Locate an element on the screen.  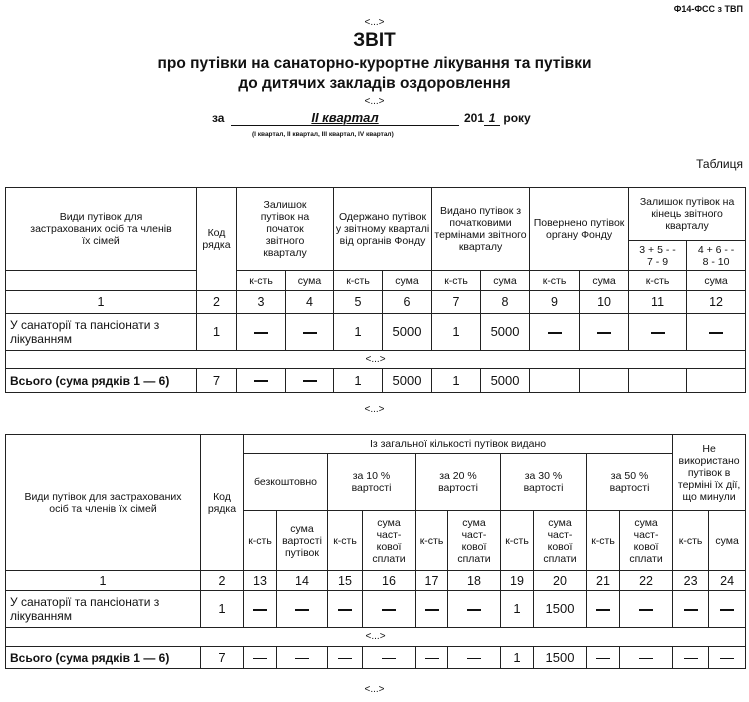
table-row-total: Всього (сума рядків 1 — 6) 7 1 5000 1 5000 is located at coordinates (376, 380).